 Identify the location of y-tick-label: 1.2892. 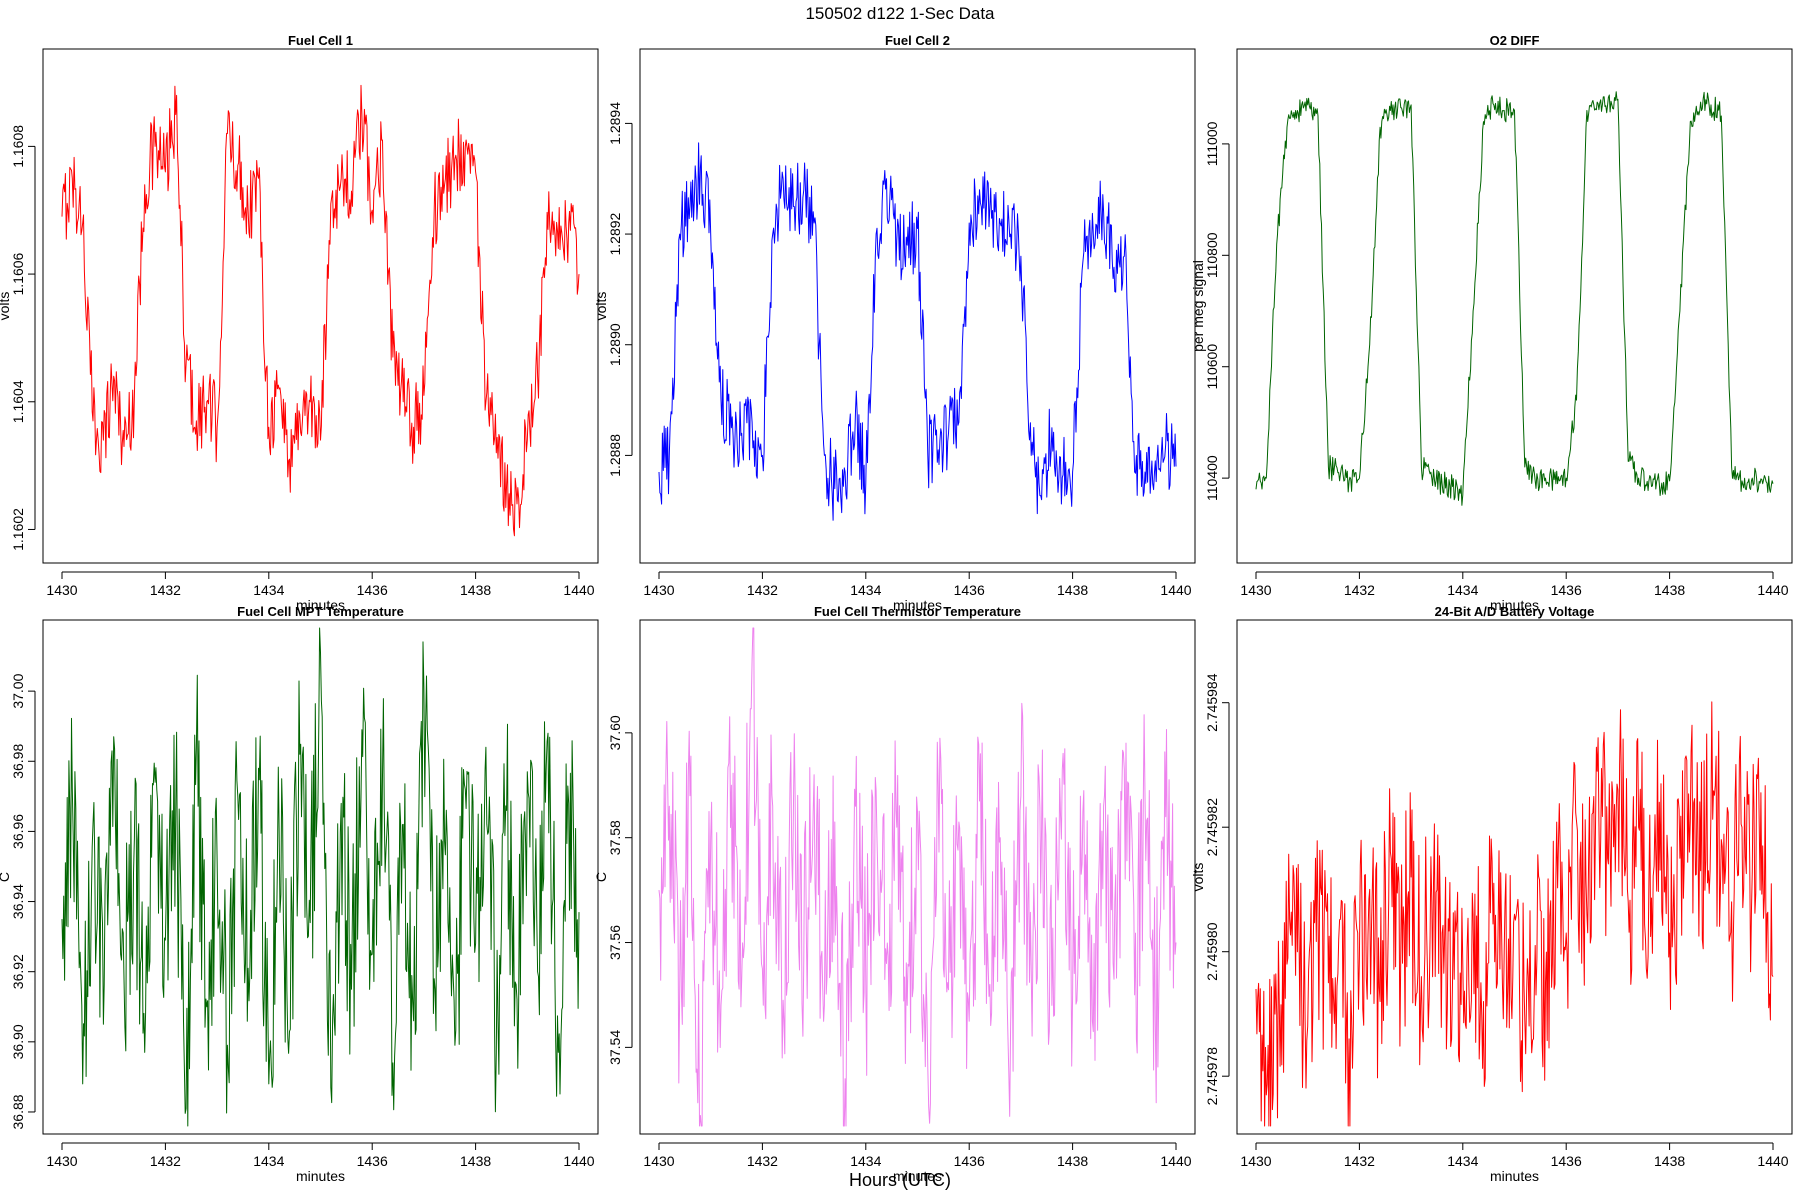
(615, 233).